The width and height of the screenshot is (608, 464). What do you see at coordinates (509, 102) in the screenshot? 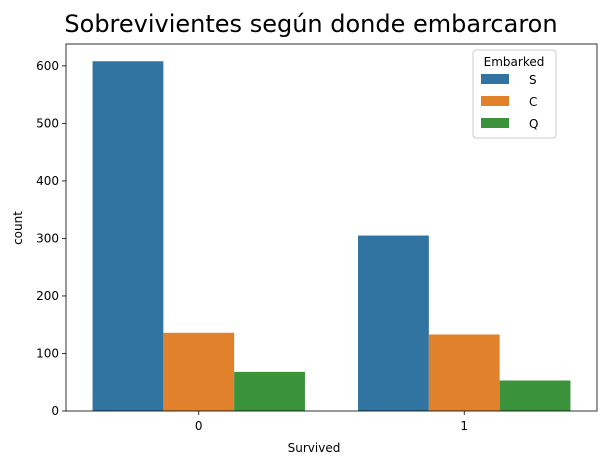
I see `legend-items: SCQ` at bounding box center [509, 102].